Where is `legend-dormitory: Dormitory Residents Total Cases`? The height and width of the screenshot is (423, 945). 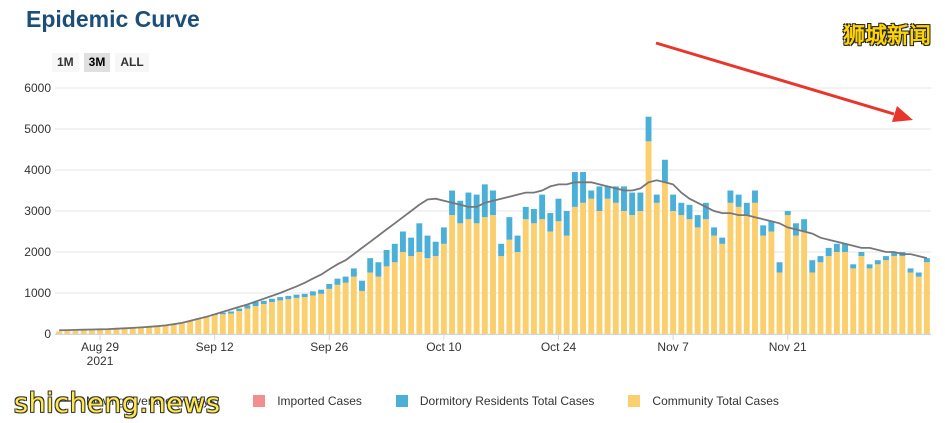 legend-dormitory: Dormitory Residents Total Cases is located at coordinates (494, 401).